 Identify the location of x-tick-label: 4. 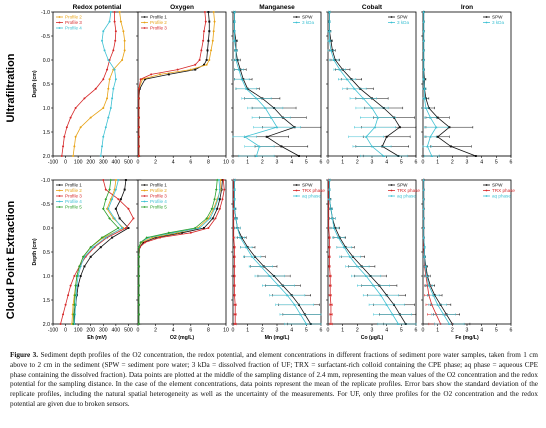
(386, 163).